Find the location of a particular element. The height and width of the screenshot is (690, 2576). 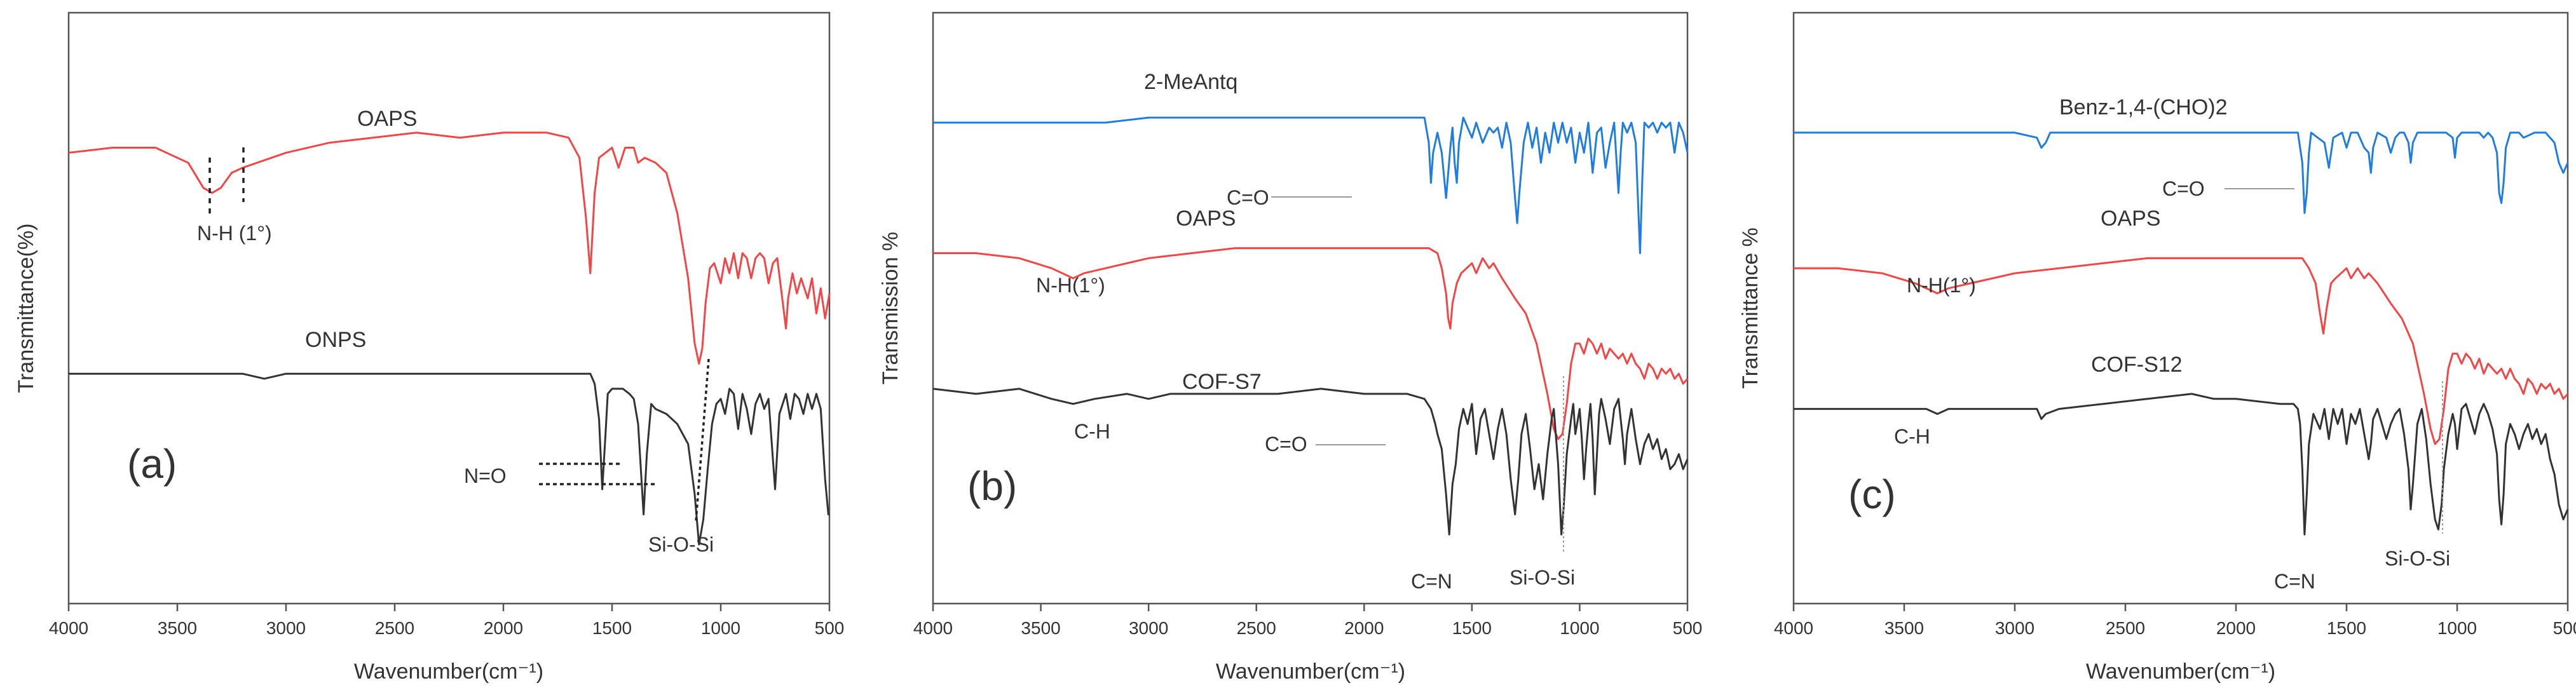

panel-label: (b) is located at coordinates (992, 486).